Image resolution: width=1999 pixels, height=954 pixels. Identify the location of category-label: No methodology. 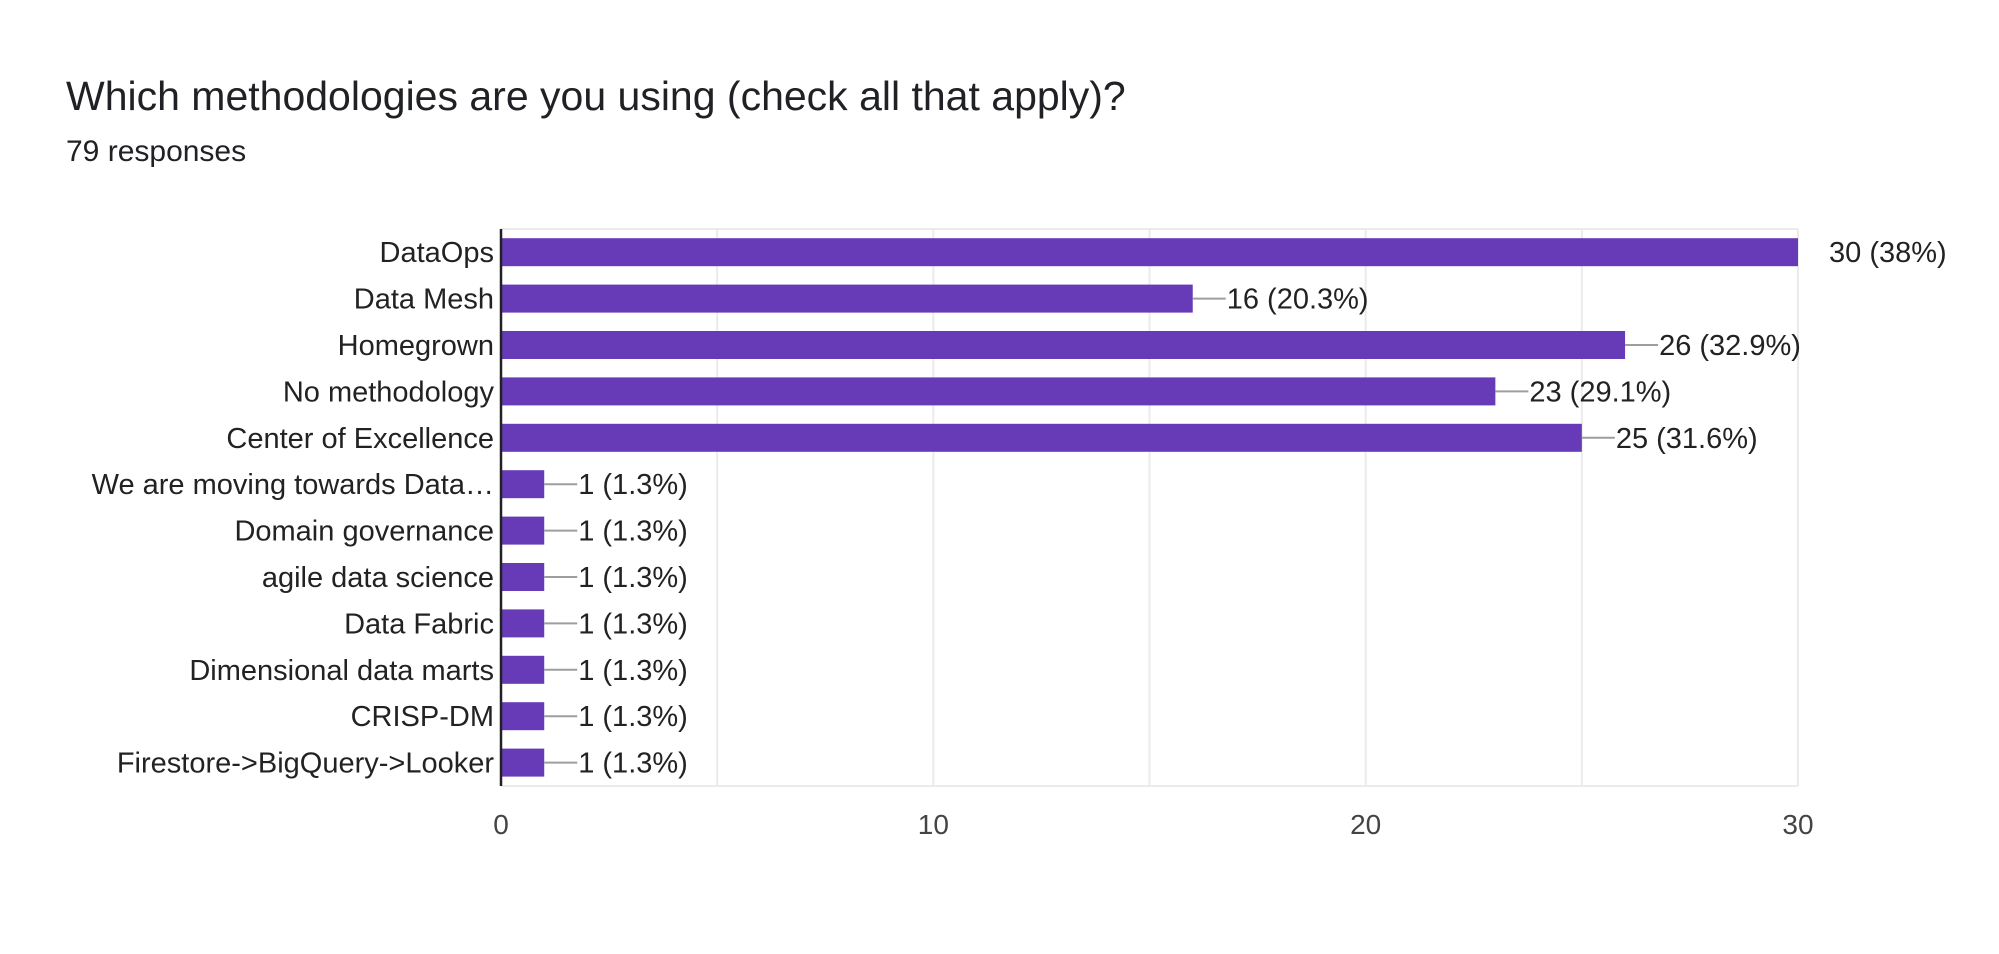
(389, 392).